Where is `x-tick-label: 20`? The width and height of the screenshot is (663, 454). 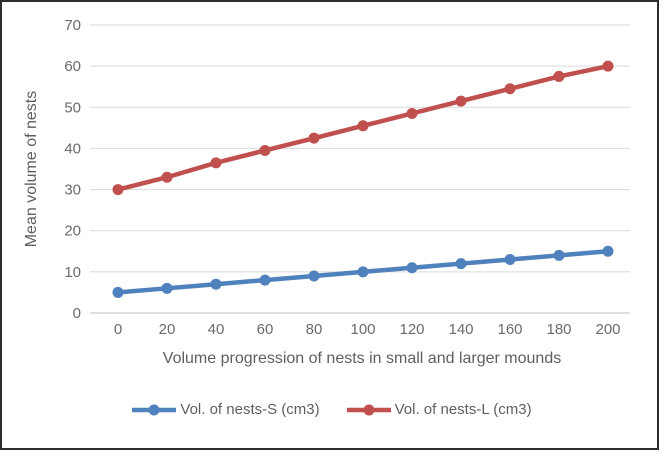
x-tick-label: 20 is located at coordinates (167, 329).